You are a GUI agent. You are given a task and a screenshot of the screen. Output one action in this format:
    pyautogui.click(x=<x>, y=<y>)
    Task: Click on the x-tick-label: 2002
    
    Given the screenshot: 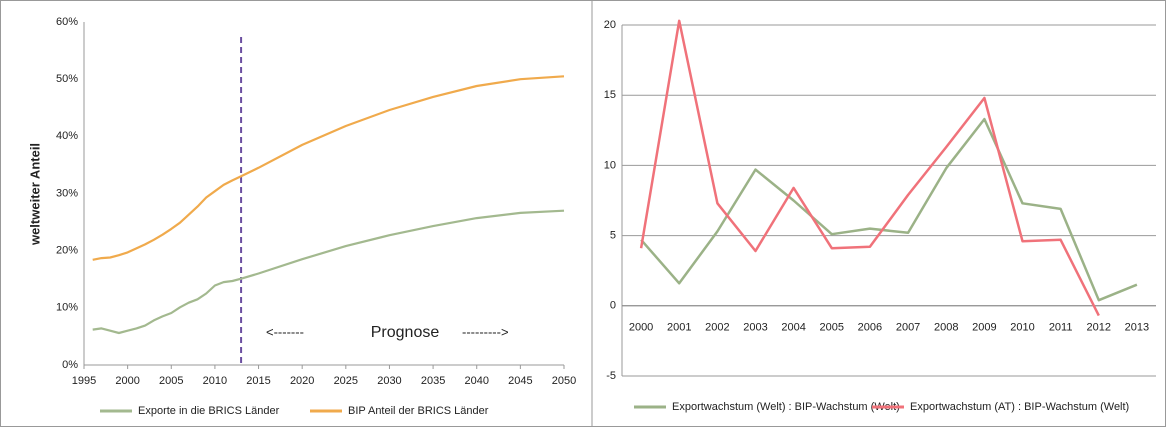 What is the action you would take?
    pyautogui.click(x=717, y=328)
    